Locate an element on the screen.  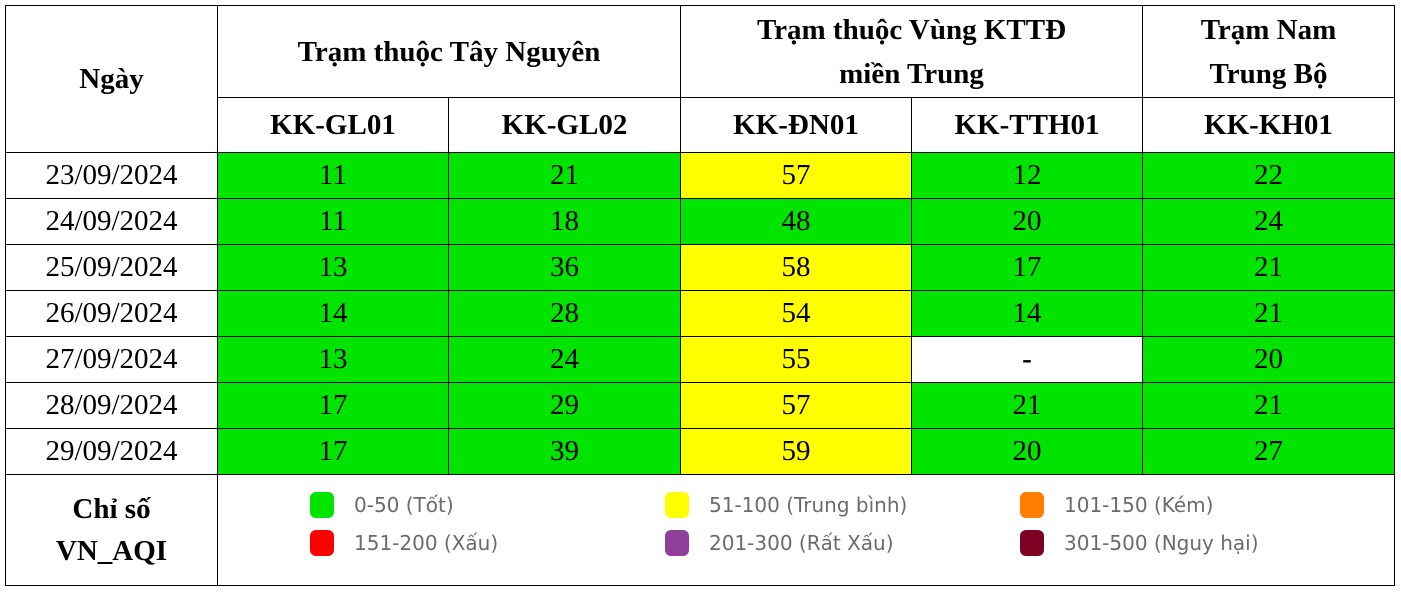
station-header-kk-gl02: KK-GL02 is located at coordinates (564, 125).